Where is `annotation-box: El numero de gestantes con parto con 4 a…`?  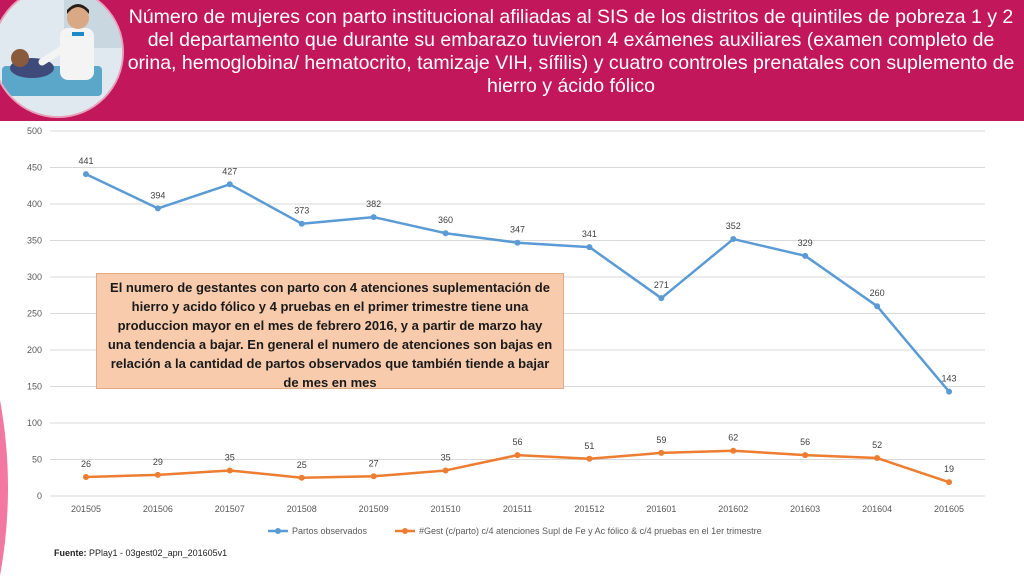
annotation-box: El numero de gestantes con parto con 4 a… is located at coordinates (330, 331).